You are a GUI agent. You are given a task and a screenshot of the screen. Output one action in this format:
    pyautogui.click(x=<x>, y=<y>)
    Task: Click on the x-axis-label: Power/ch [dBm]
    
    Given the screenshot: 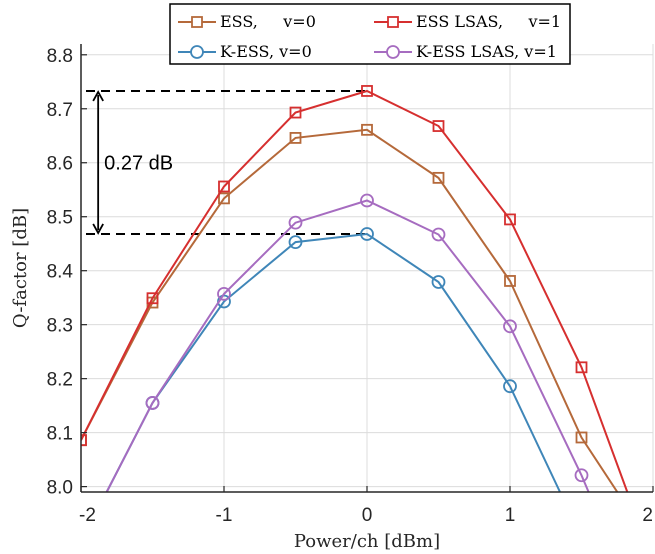 What is the action you would take?
    pyautogui.click(x=367, y=541)
    